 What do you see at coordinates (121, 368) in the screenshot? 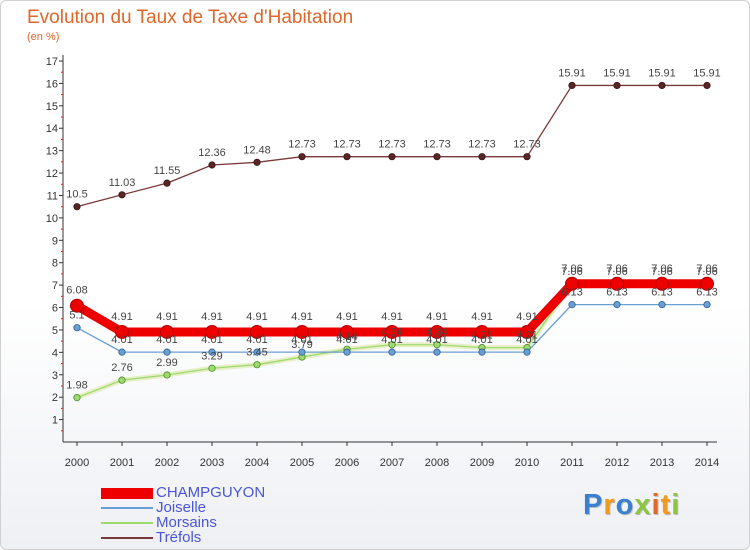
I see `data-label: 2.76` at bounding box center [121, 368].